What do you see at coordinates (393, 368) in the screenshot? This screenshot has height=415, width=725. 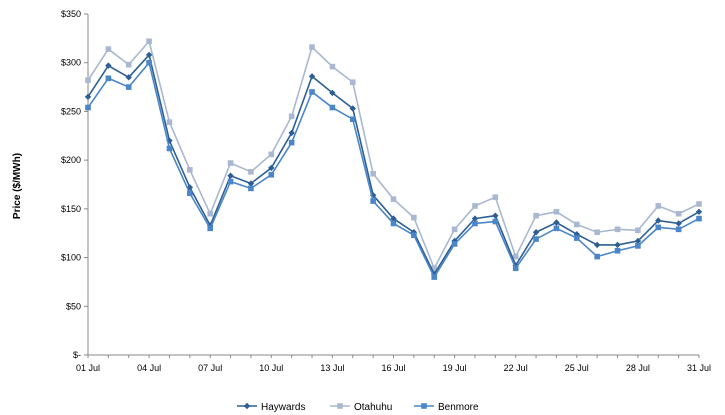 I see `x-tick-label: 16 Jul` at bounding box center [393, 368].